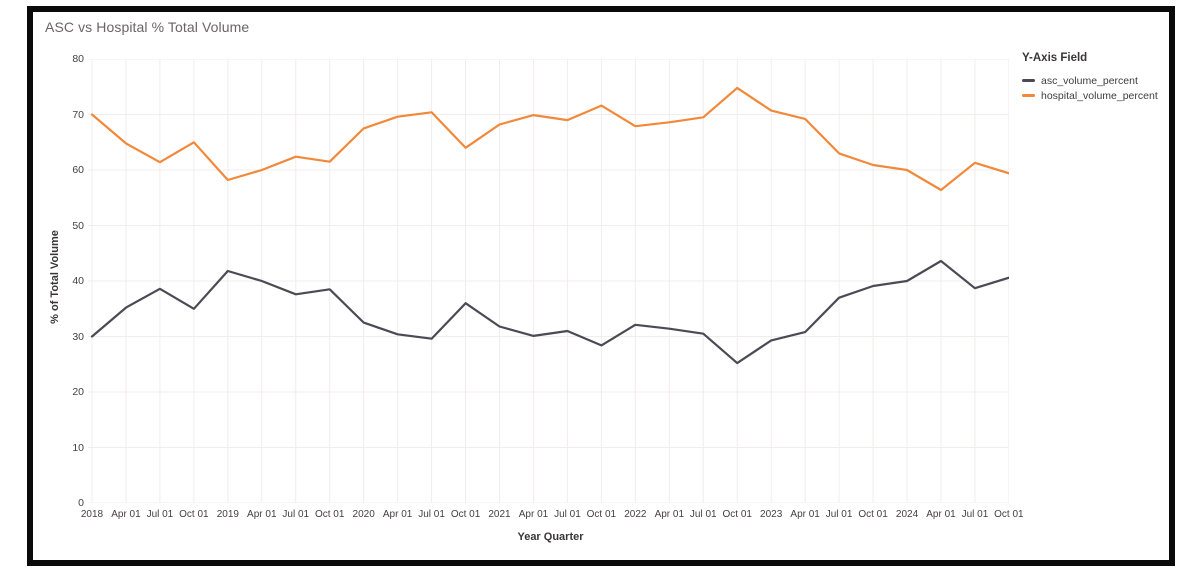 The width and height of the screenshot is (1200, 575). What do you see at coordinates (363, 514) in the screenshot?
I see `x-tick-label: 2020` at bounding box center [363, 514].